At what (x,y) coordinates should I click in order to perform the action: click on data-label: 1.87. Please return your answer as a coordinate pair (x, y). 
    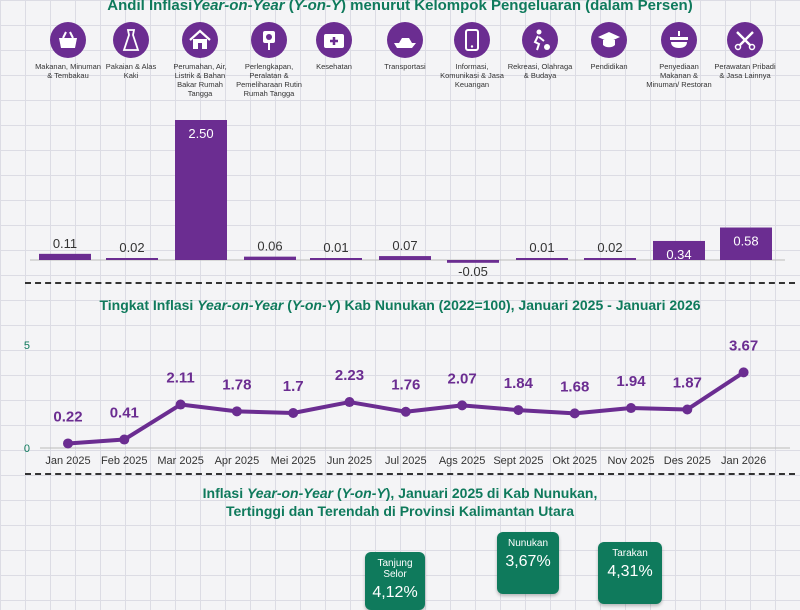
    Looking at the image, I should click on (687, 382).